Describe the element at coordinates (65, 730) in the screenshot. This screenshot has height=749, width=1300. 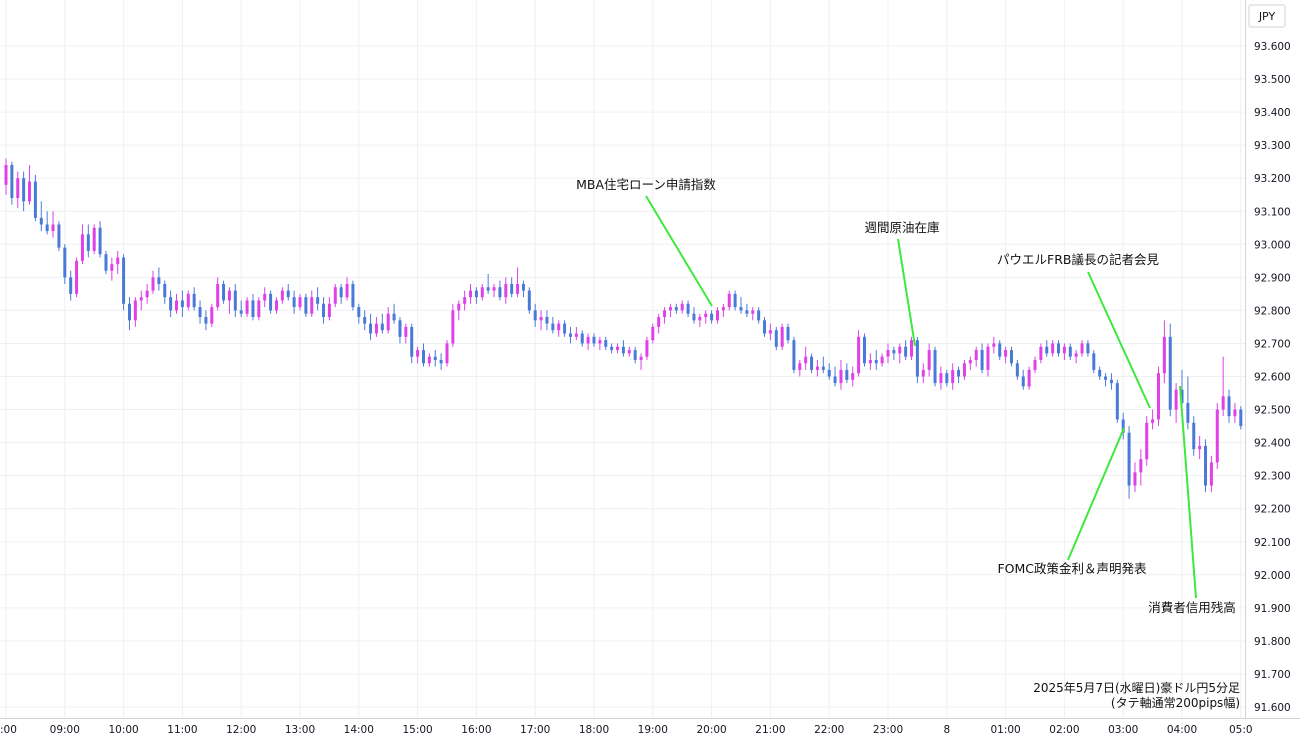
I see `time-tick-label: 09:00` at that location.